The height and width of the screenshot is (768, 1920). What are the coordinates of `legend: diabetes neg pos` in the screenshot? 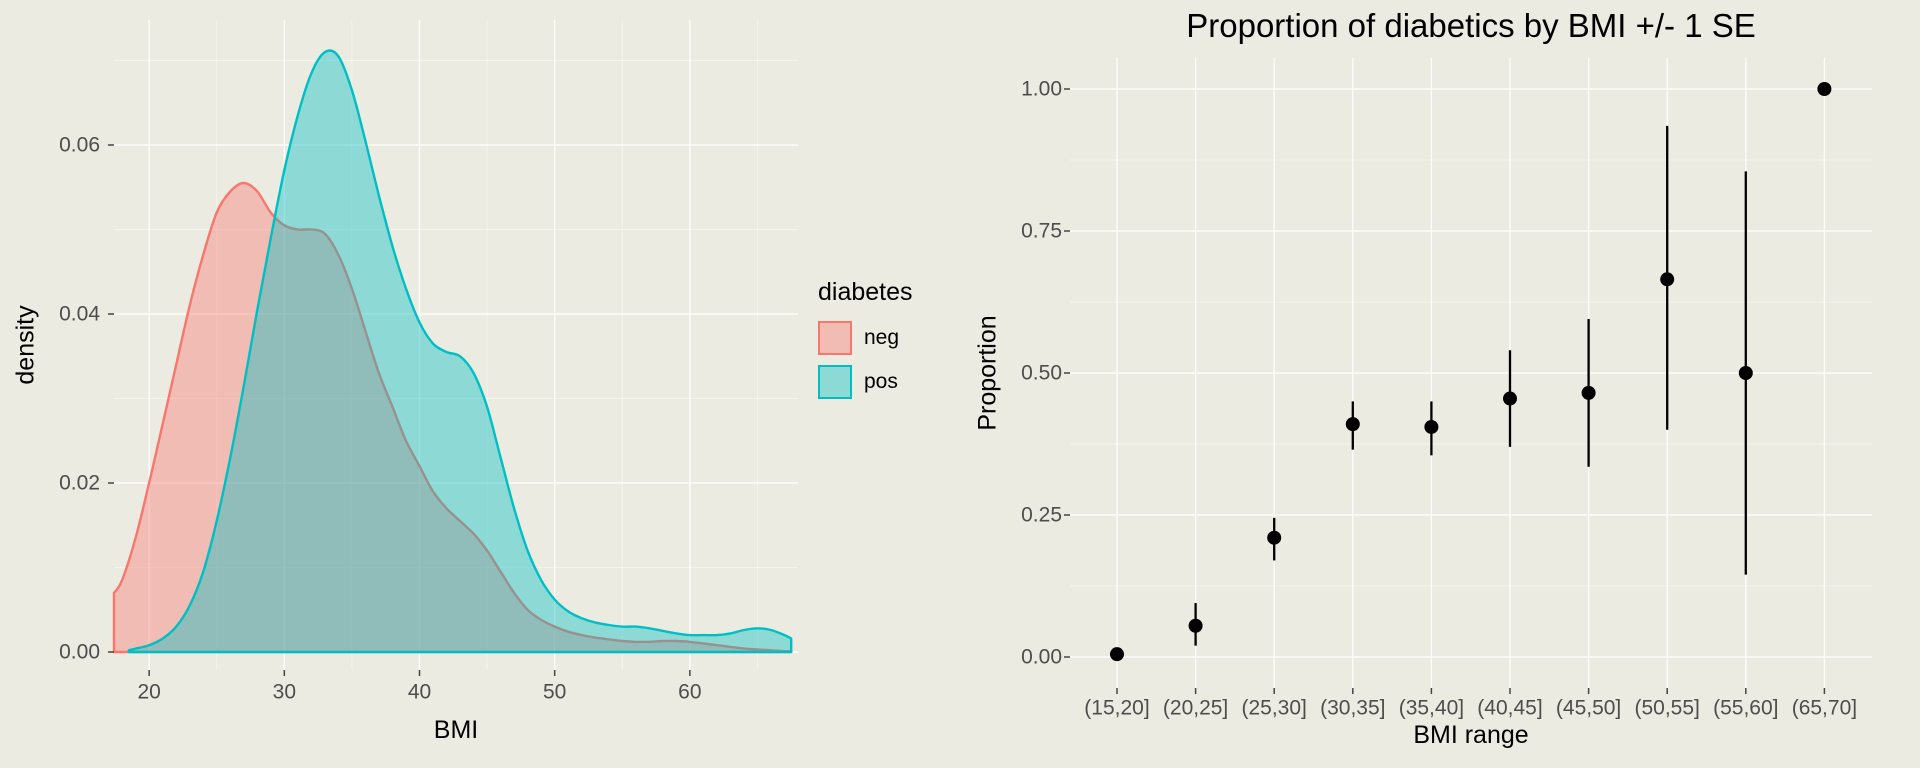 It's located at (865, 338).